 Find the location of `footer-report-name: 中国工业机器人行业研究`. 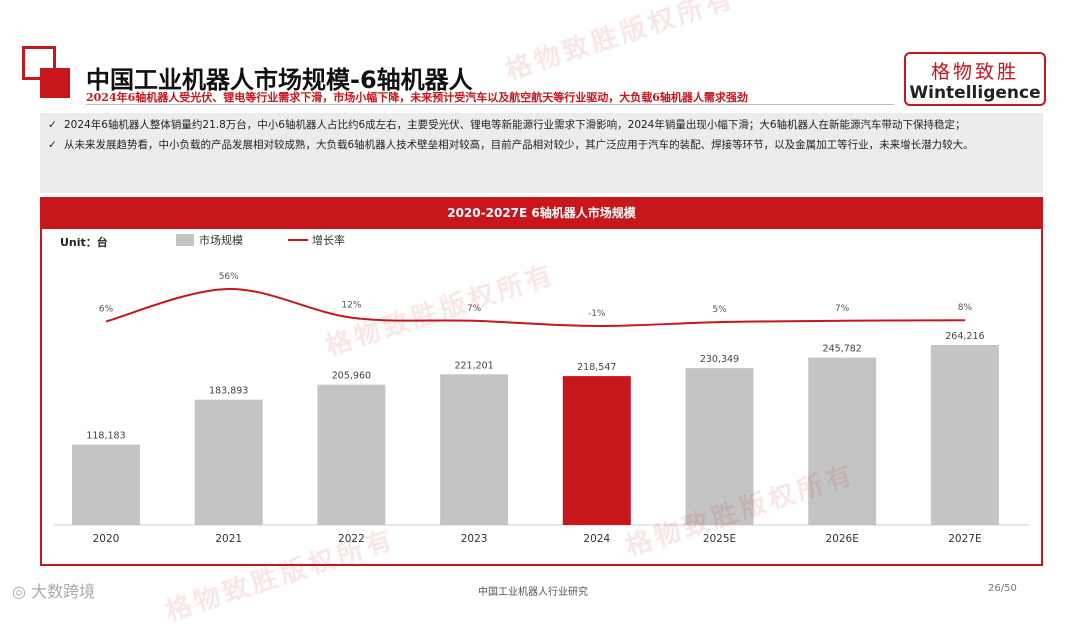

footer-report-name: 中国工业机器人行业研究 is located at coordinates (533, 592).